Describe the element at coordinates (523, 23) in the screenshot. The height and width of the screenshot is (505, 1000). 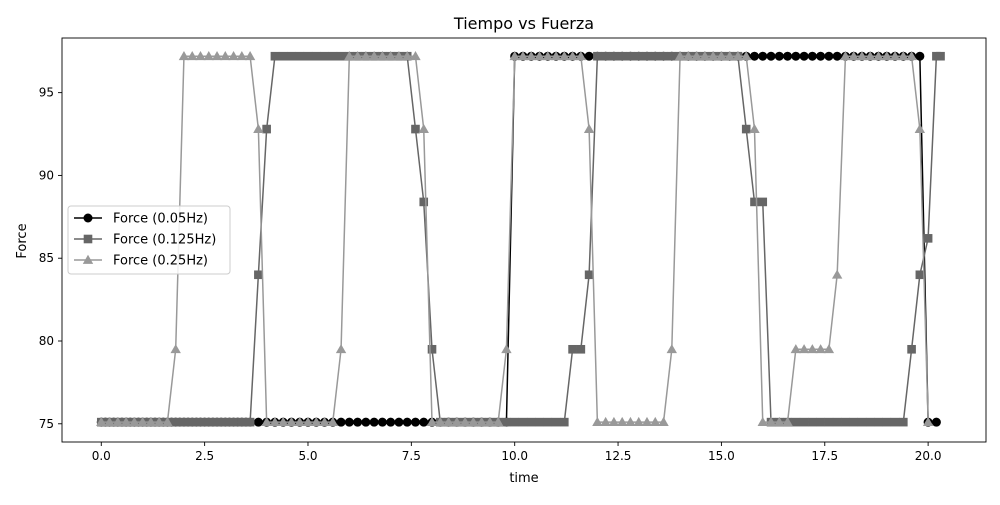
I see `chart-title: Tiempo vs Fuerza` at that location.